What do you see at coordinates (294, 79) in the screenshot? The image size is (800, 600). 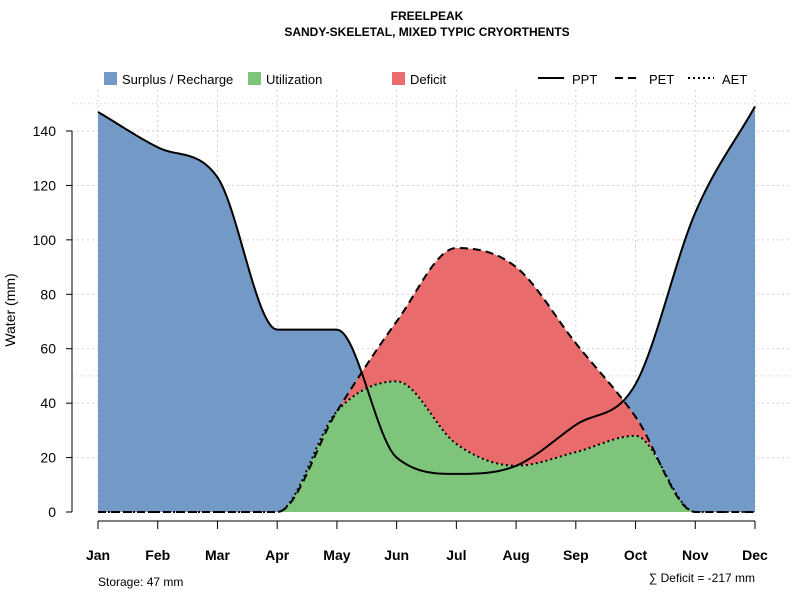 I see `legend-label: Utilization` at bounding box center [294, 79].